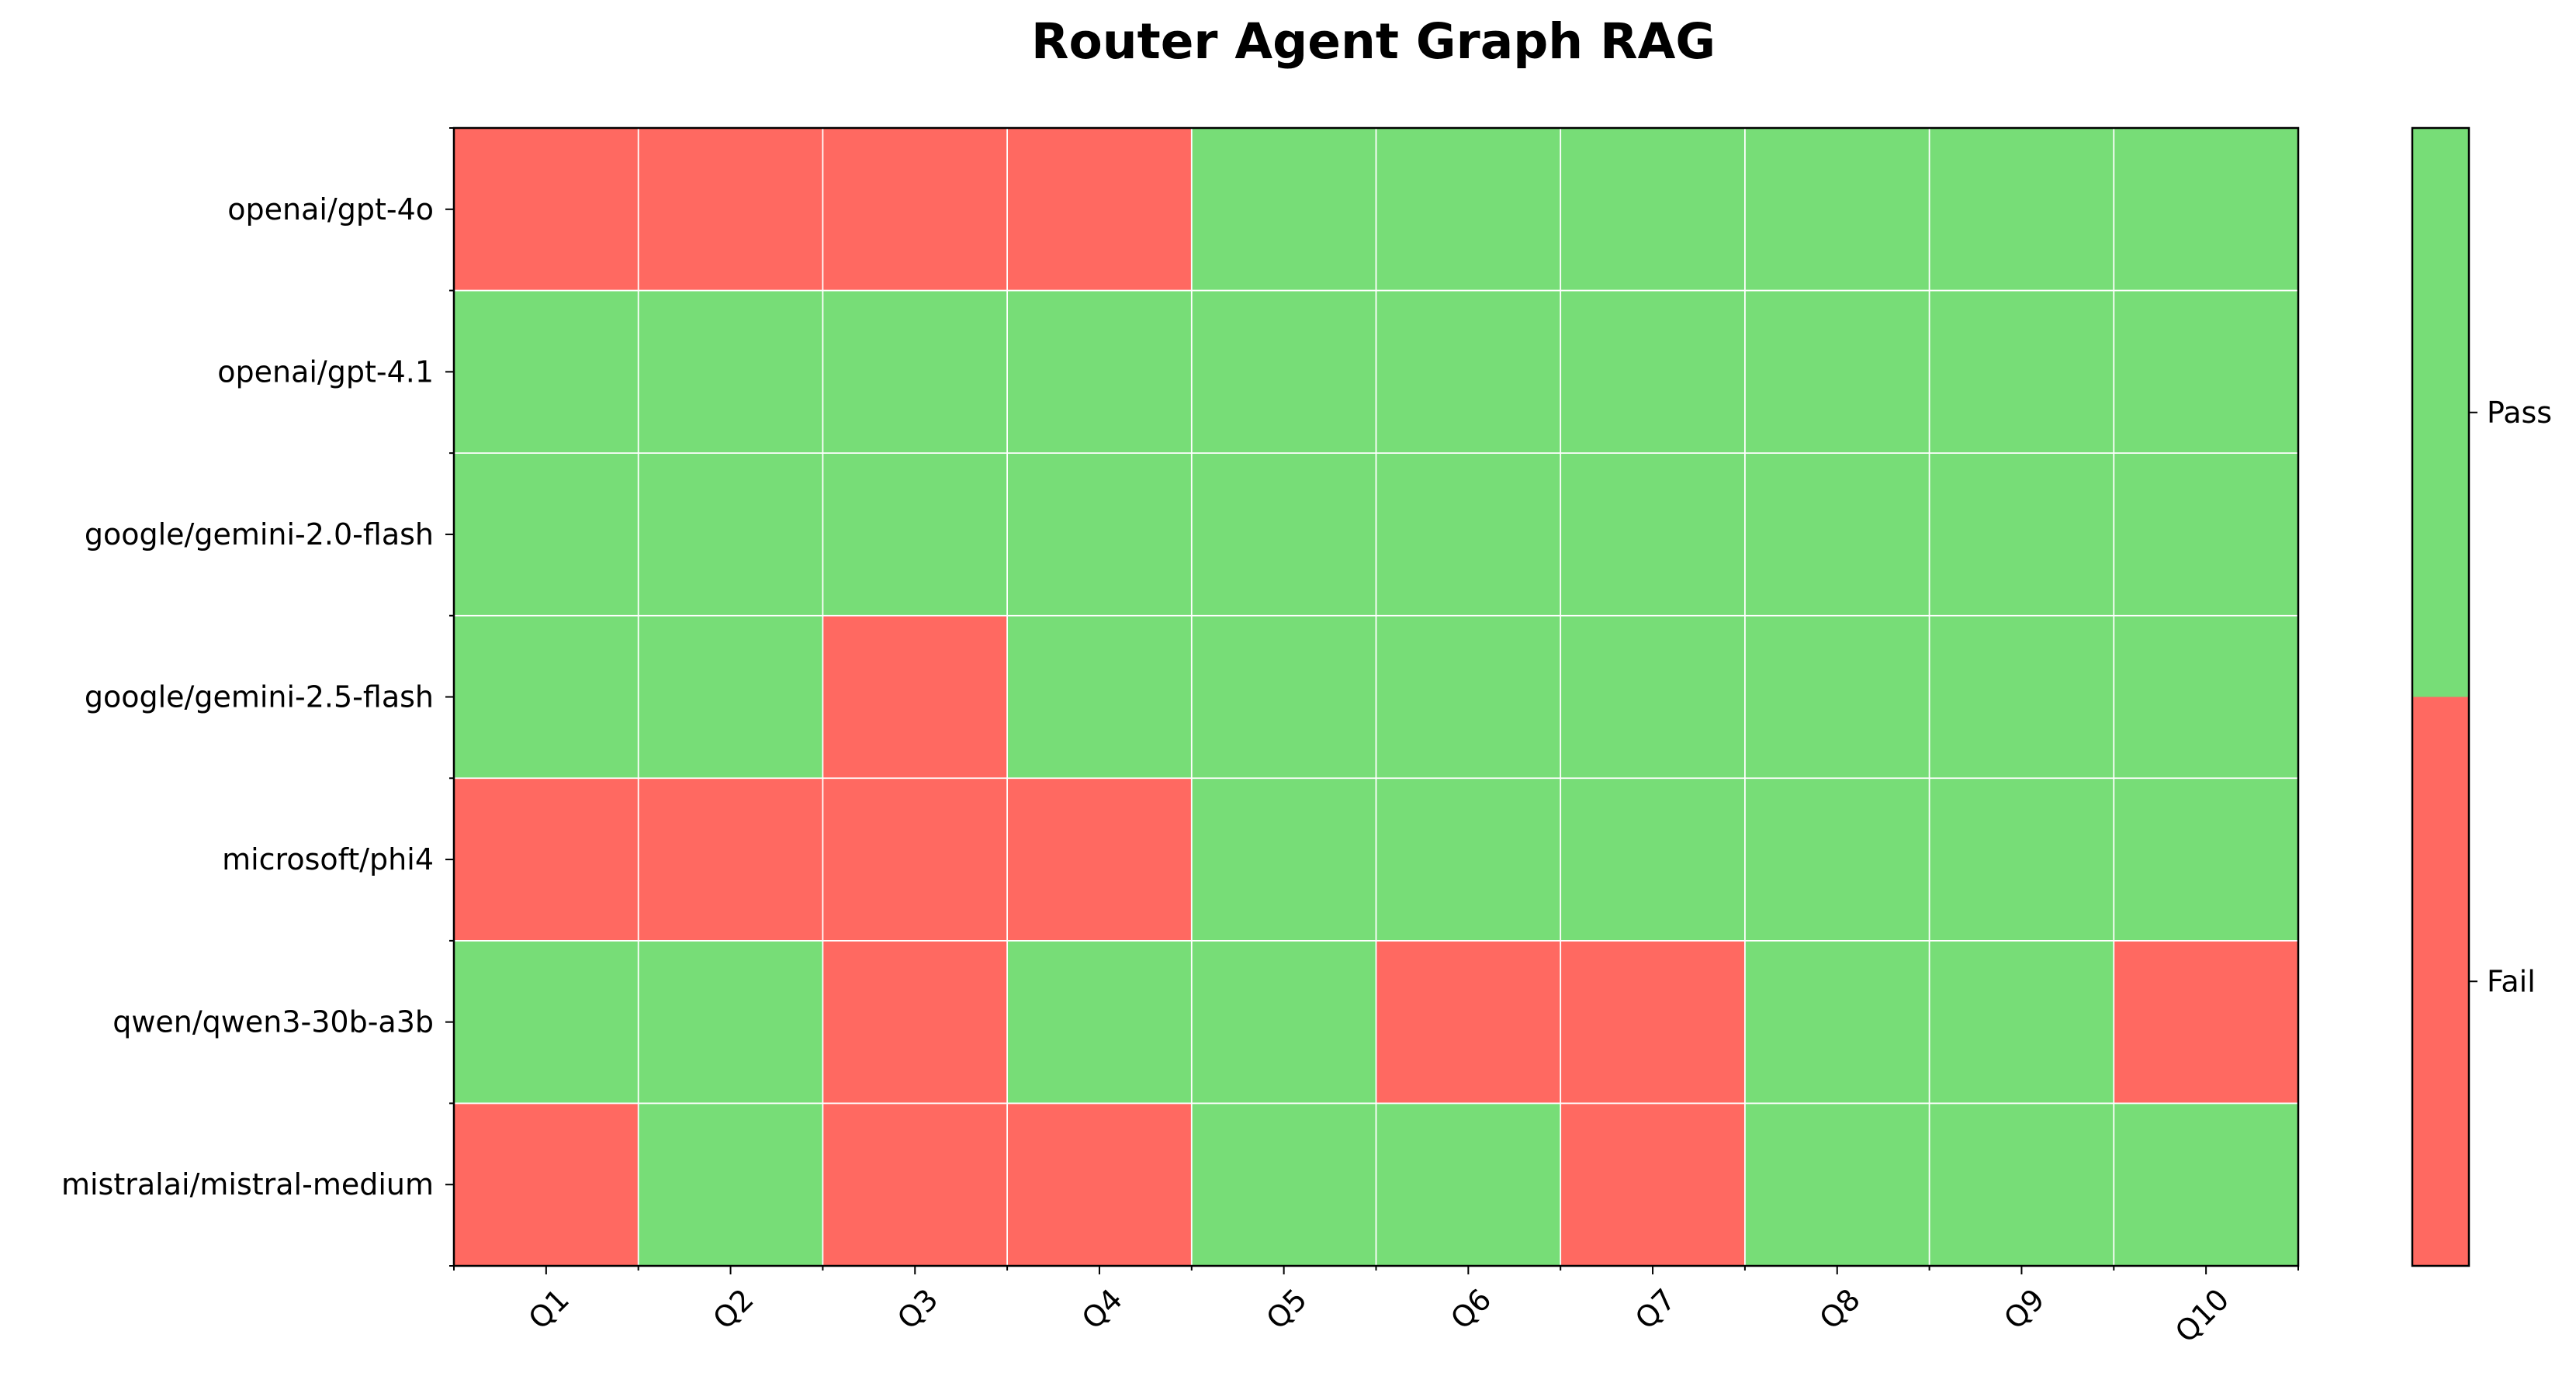 The image size is (2576, 1376). What do you see at coordinates (1102, 1309) in the screenshot?
I see `x-tick-label: Q4` at bounding box center [1102, 1309].